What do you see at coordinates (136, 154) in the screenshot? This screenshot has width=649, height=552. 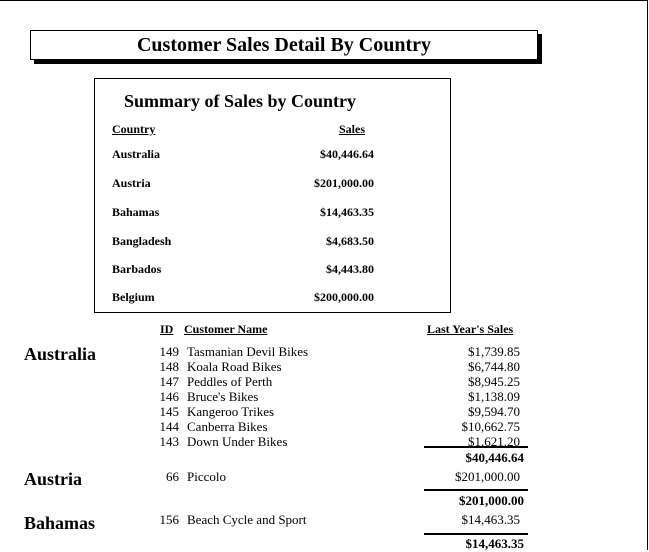 I see `summary-country: Australia` at bounding box center [136, 154].